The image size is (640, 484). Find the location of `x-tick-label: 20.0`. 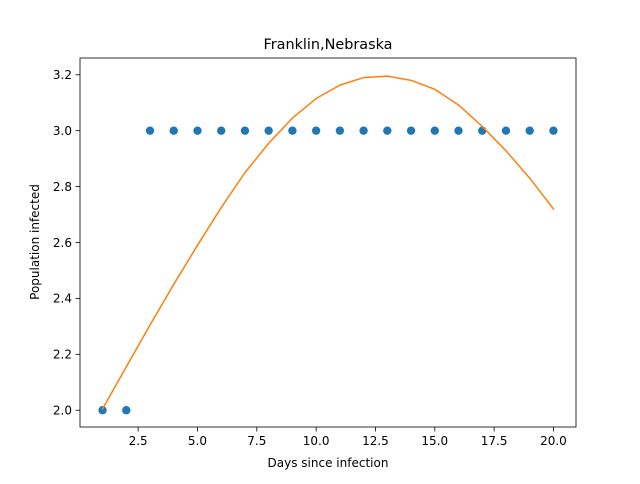

x-tick-label: 20.0 is located at coordinates (553, 441).